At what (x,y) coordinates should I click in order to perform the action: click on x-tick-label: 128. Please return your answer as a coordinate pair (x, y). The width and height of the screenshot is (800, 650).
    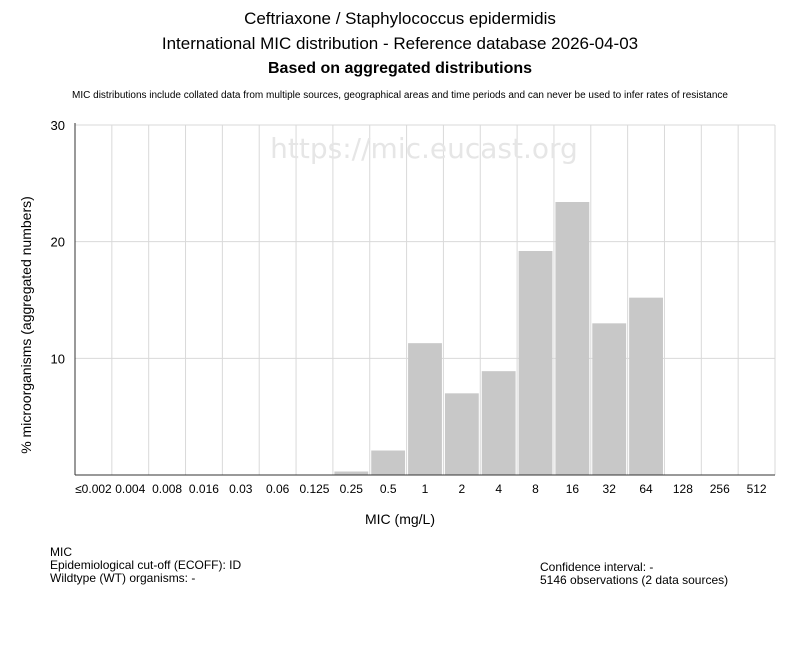
    Looking at the image, I should click on (683, 489).